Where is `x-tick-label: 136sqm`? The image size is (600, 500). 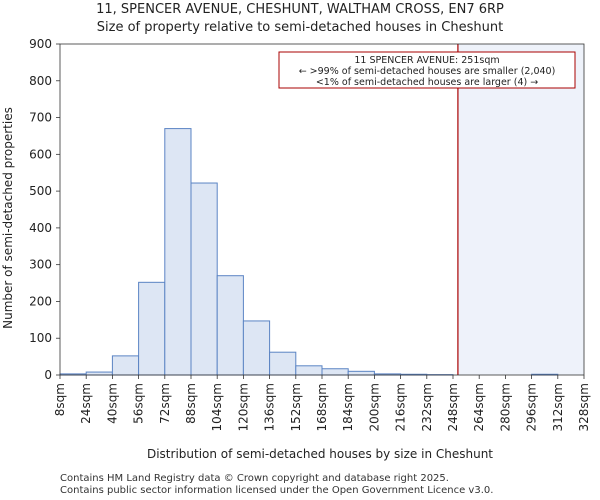
x-tick-label: 136sqm is located at coordinates (270, 407).